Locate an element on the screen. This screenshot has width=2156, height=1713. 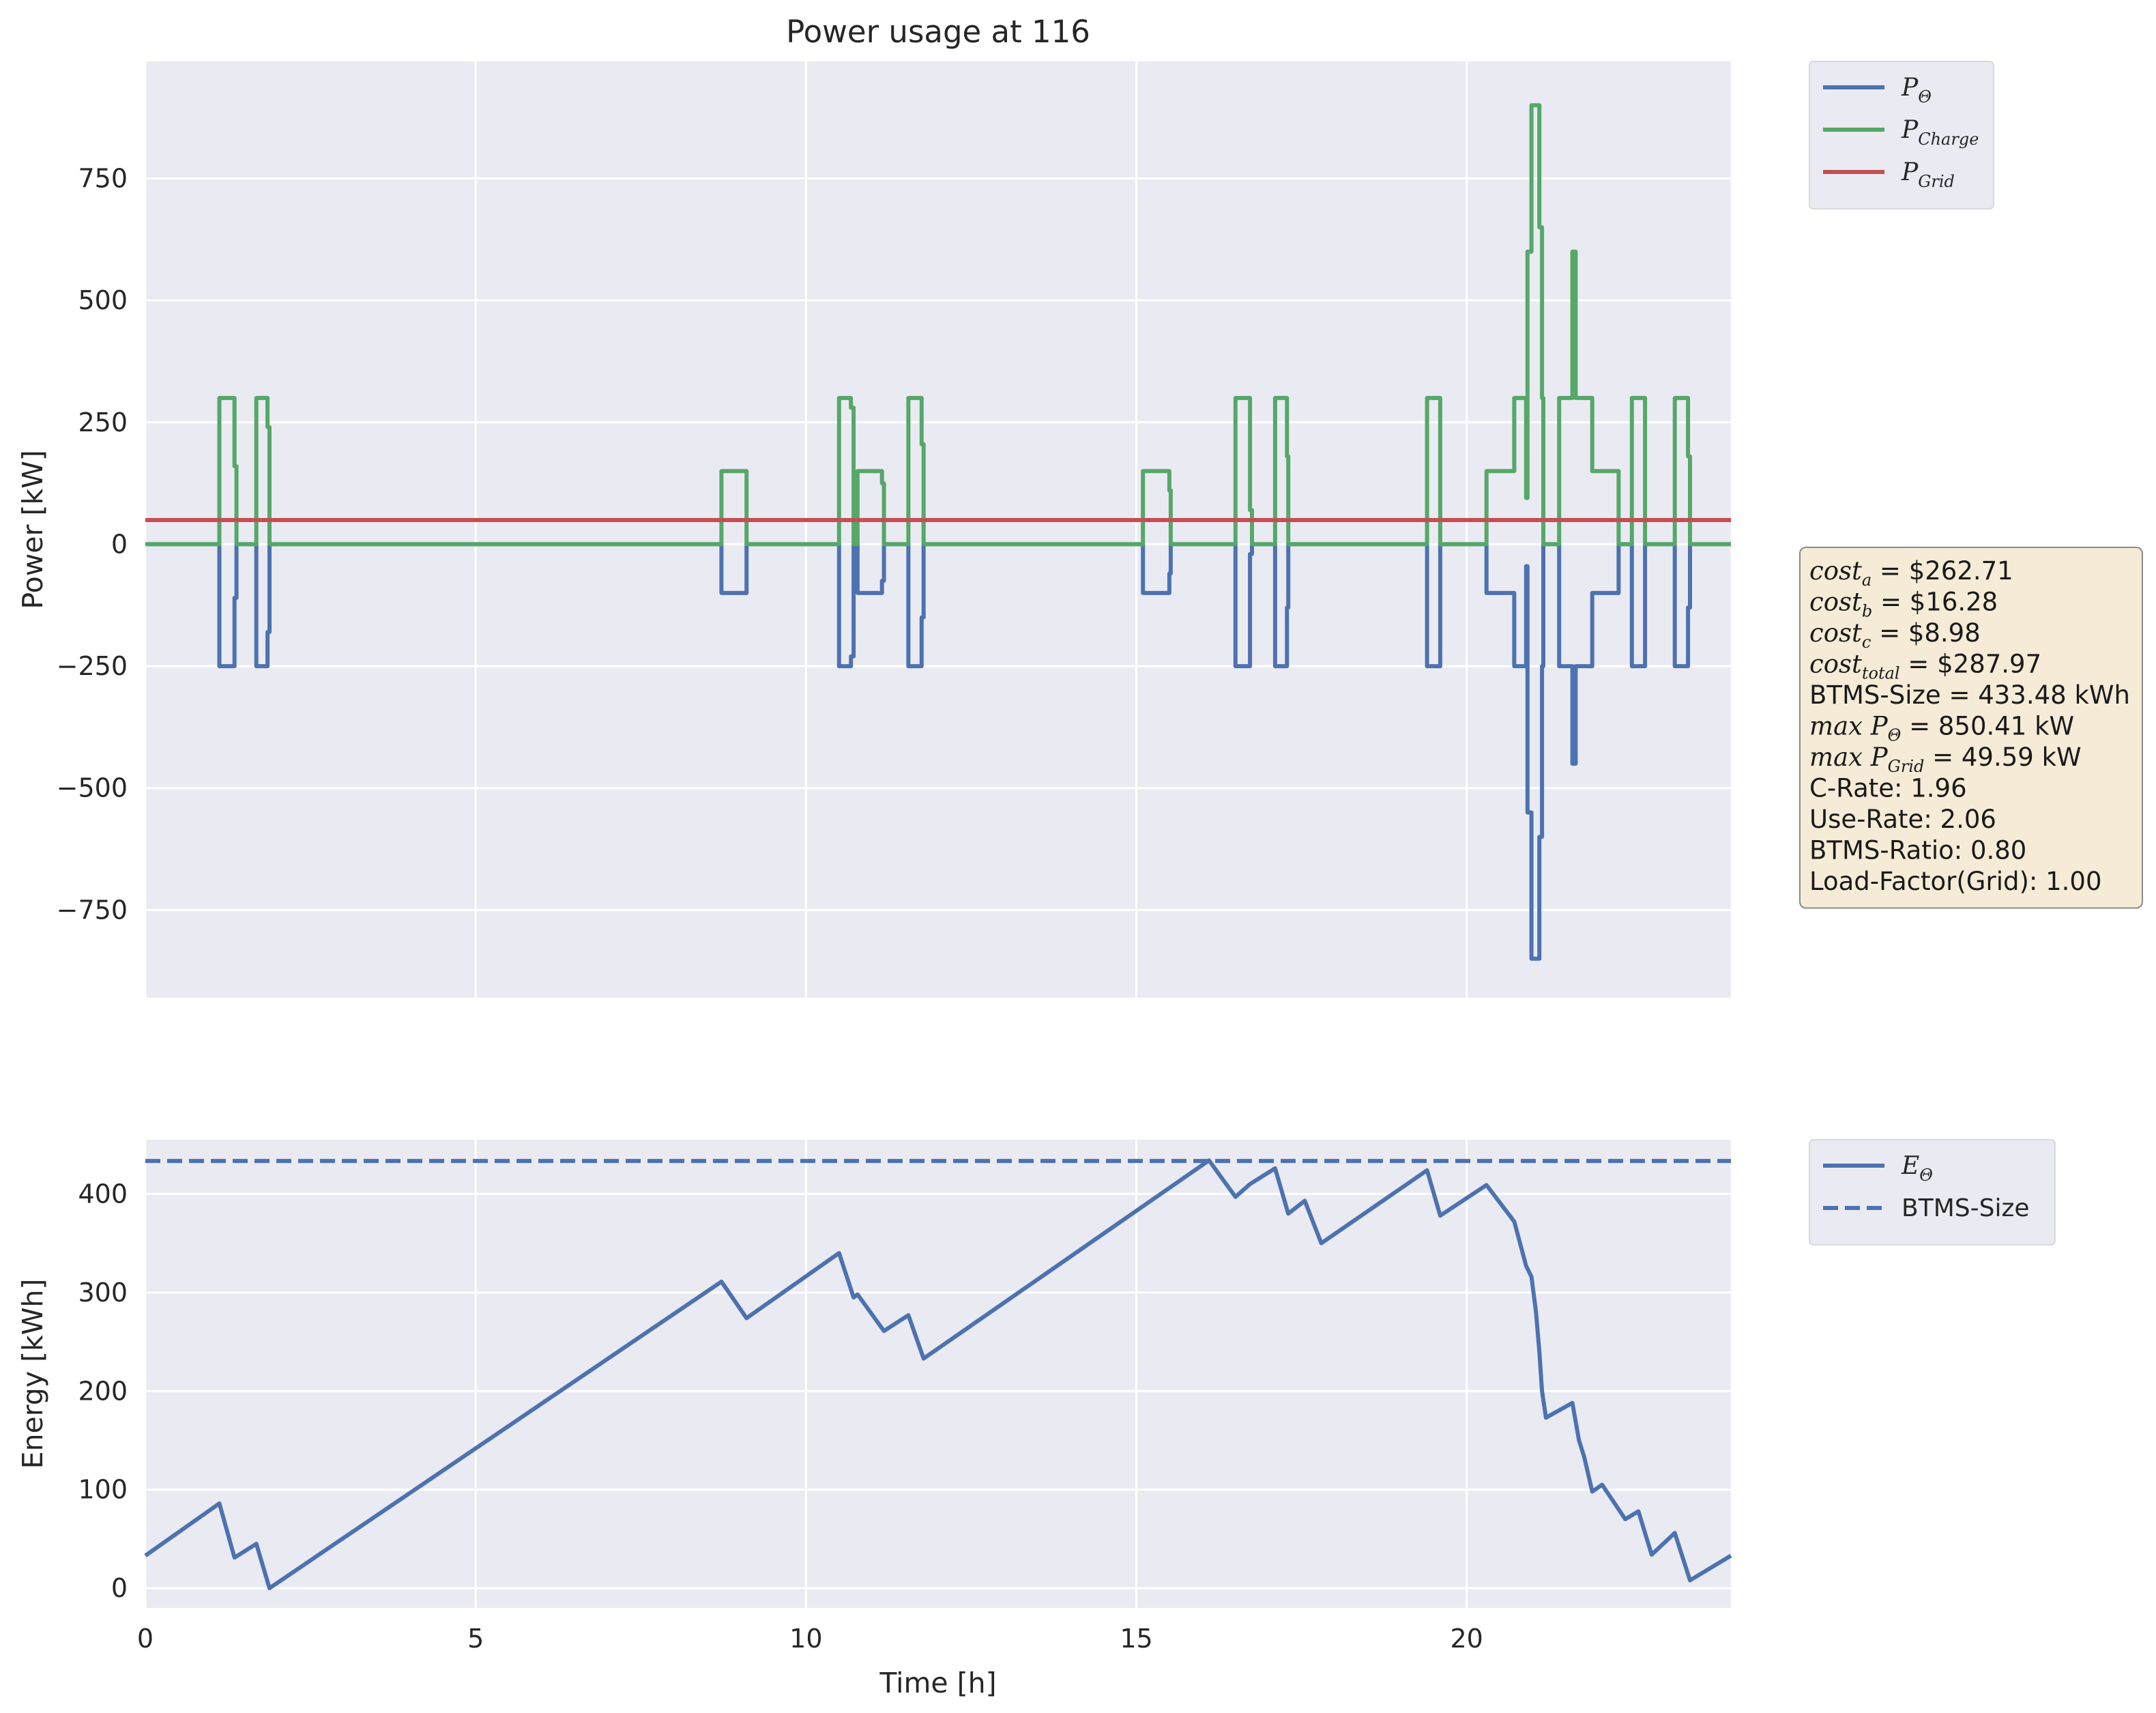
info-line: BTMS-Ratio: 0.80 is located at coordinates (1917, 850).